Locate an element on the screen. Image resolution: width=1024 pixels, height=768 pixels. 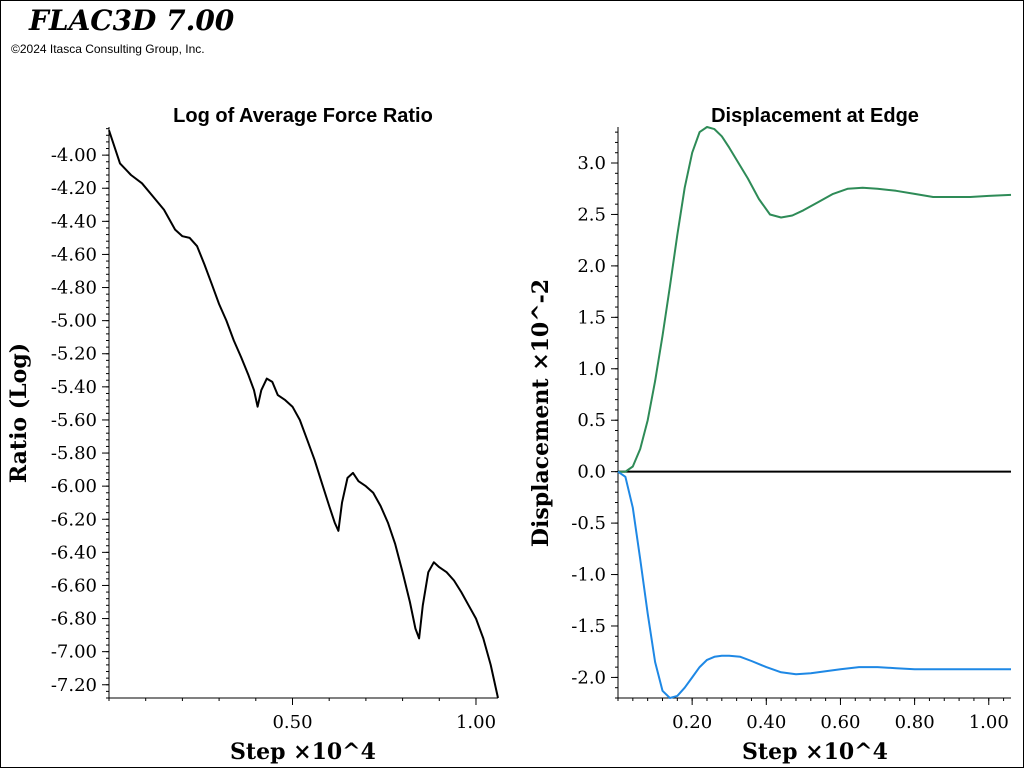
force-ratio-y-tick-label: -4.80 is located at coordinates (74, 288).